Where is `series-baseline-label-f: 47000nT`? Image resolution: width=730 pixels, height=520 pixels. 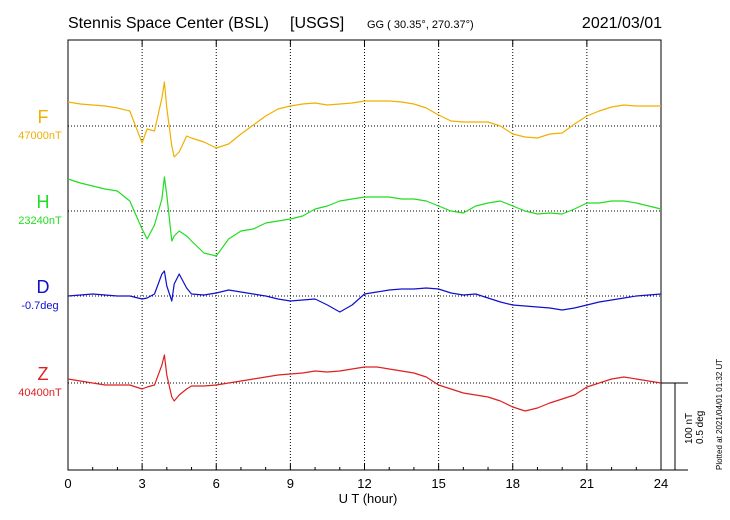 series-baseline-label-f: 47000nT is located at coordinates (40, 136).